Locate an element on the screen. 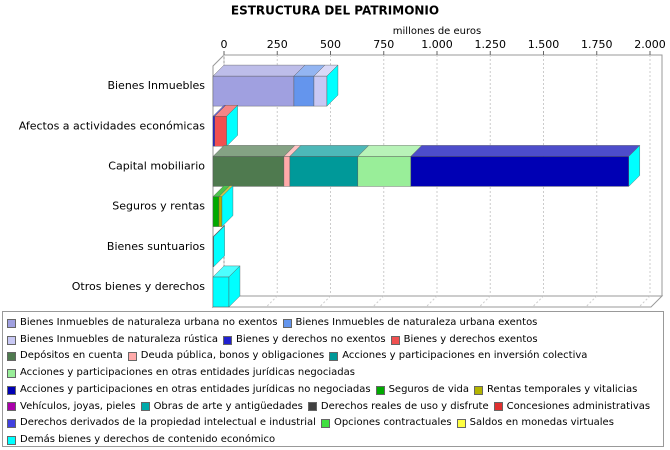 The height and width of the screenshot is (450, 670). legend-label: Seguros de vida is located at coordinates (428, 389).